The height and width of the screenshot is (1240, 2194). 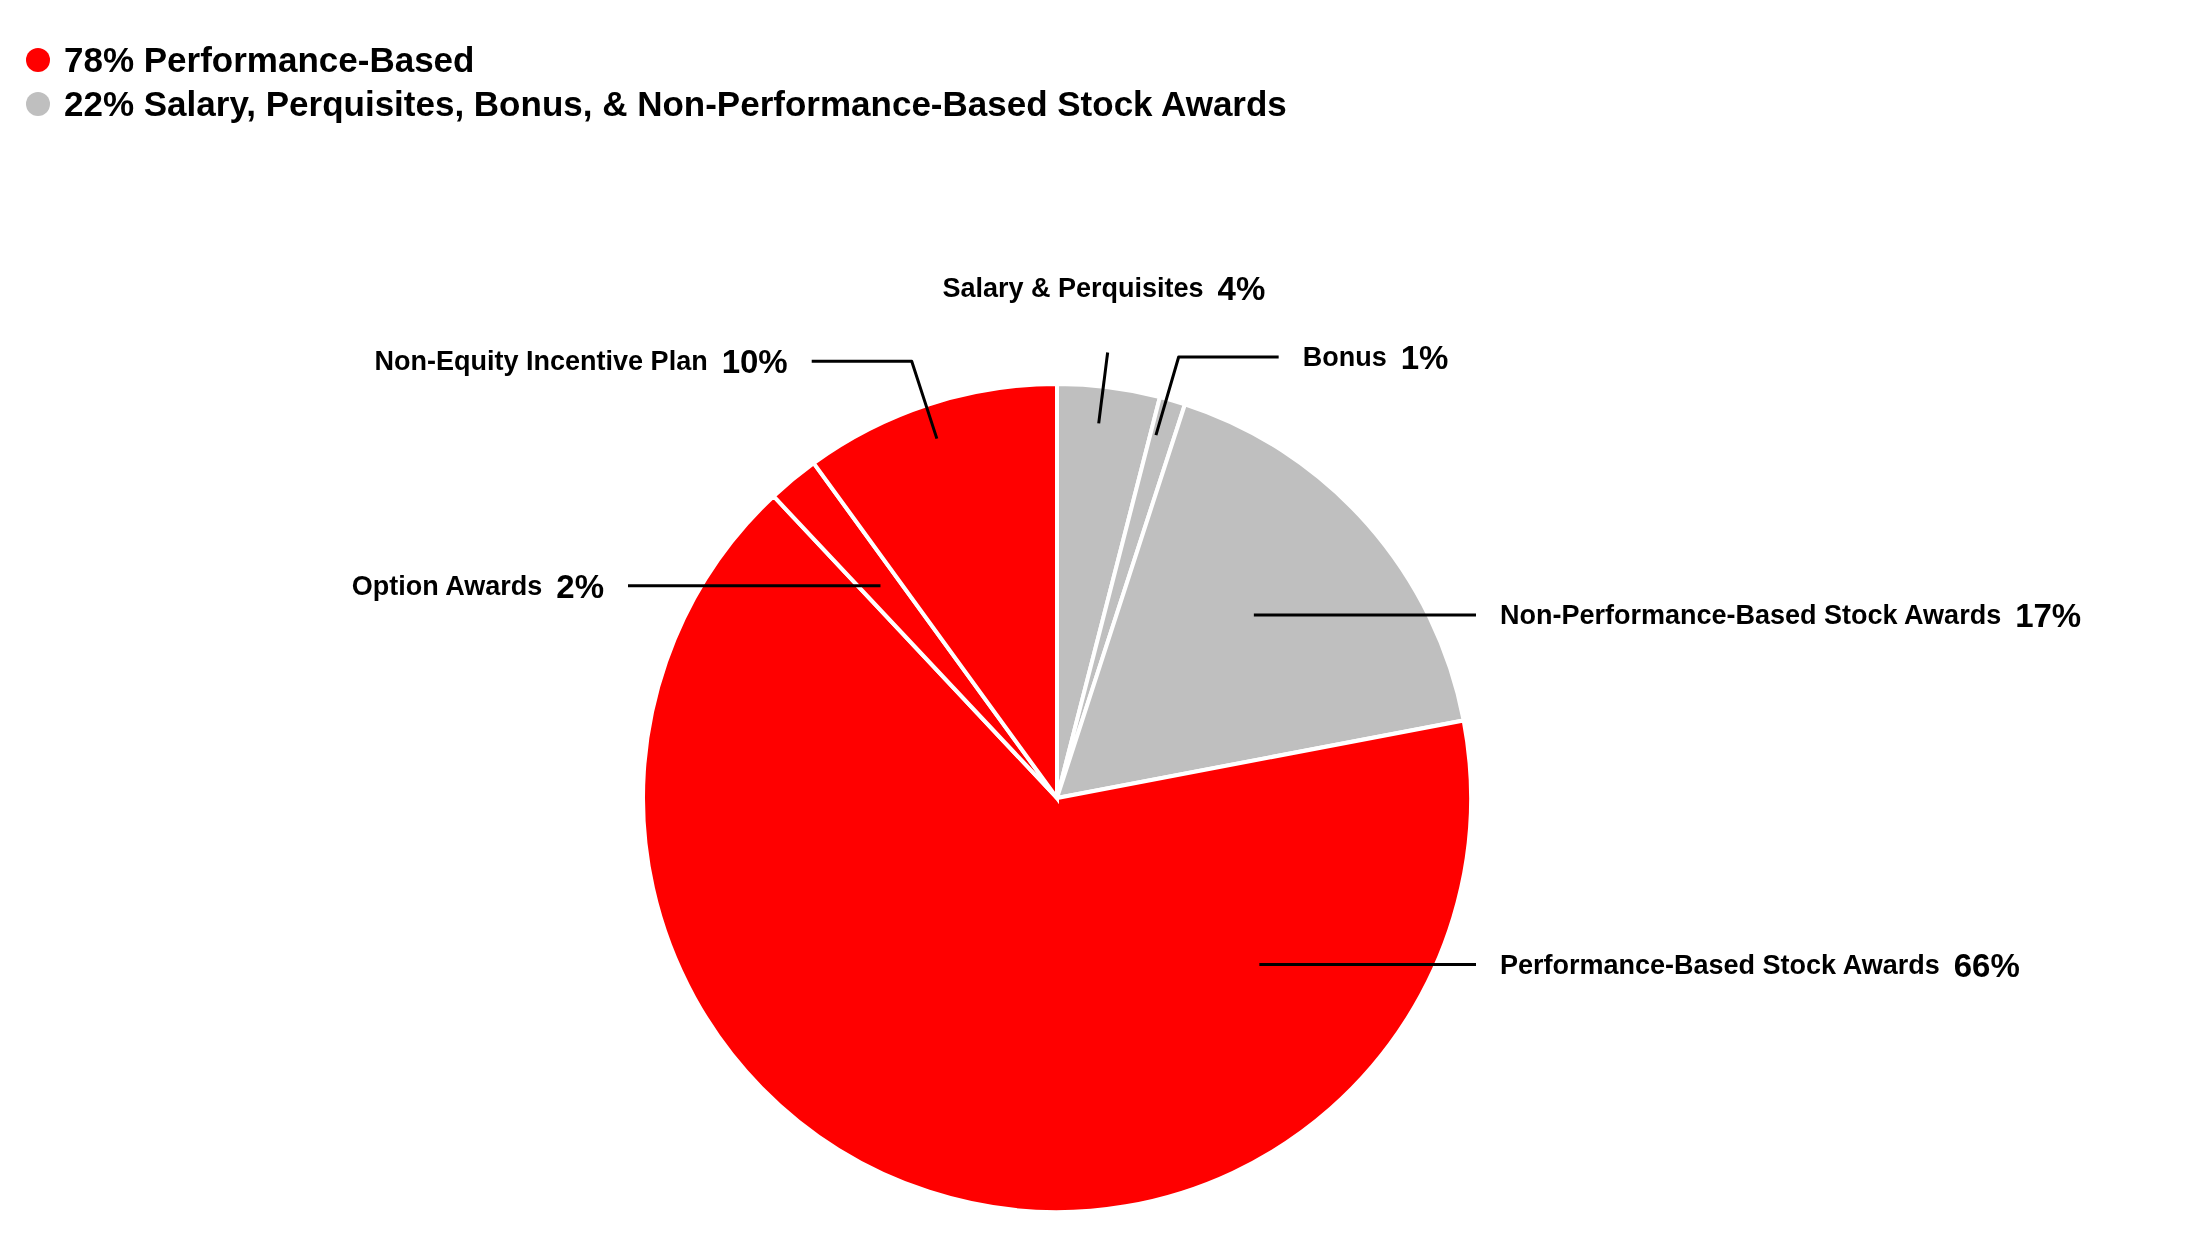 I want to click on slice-label: Bonus, so click(x=1344, y=357).